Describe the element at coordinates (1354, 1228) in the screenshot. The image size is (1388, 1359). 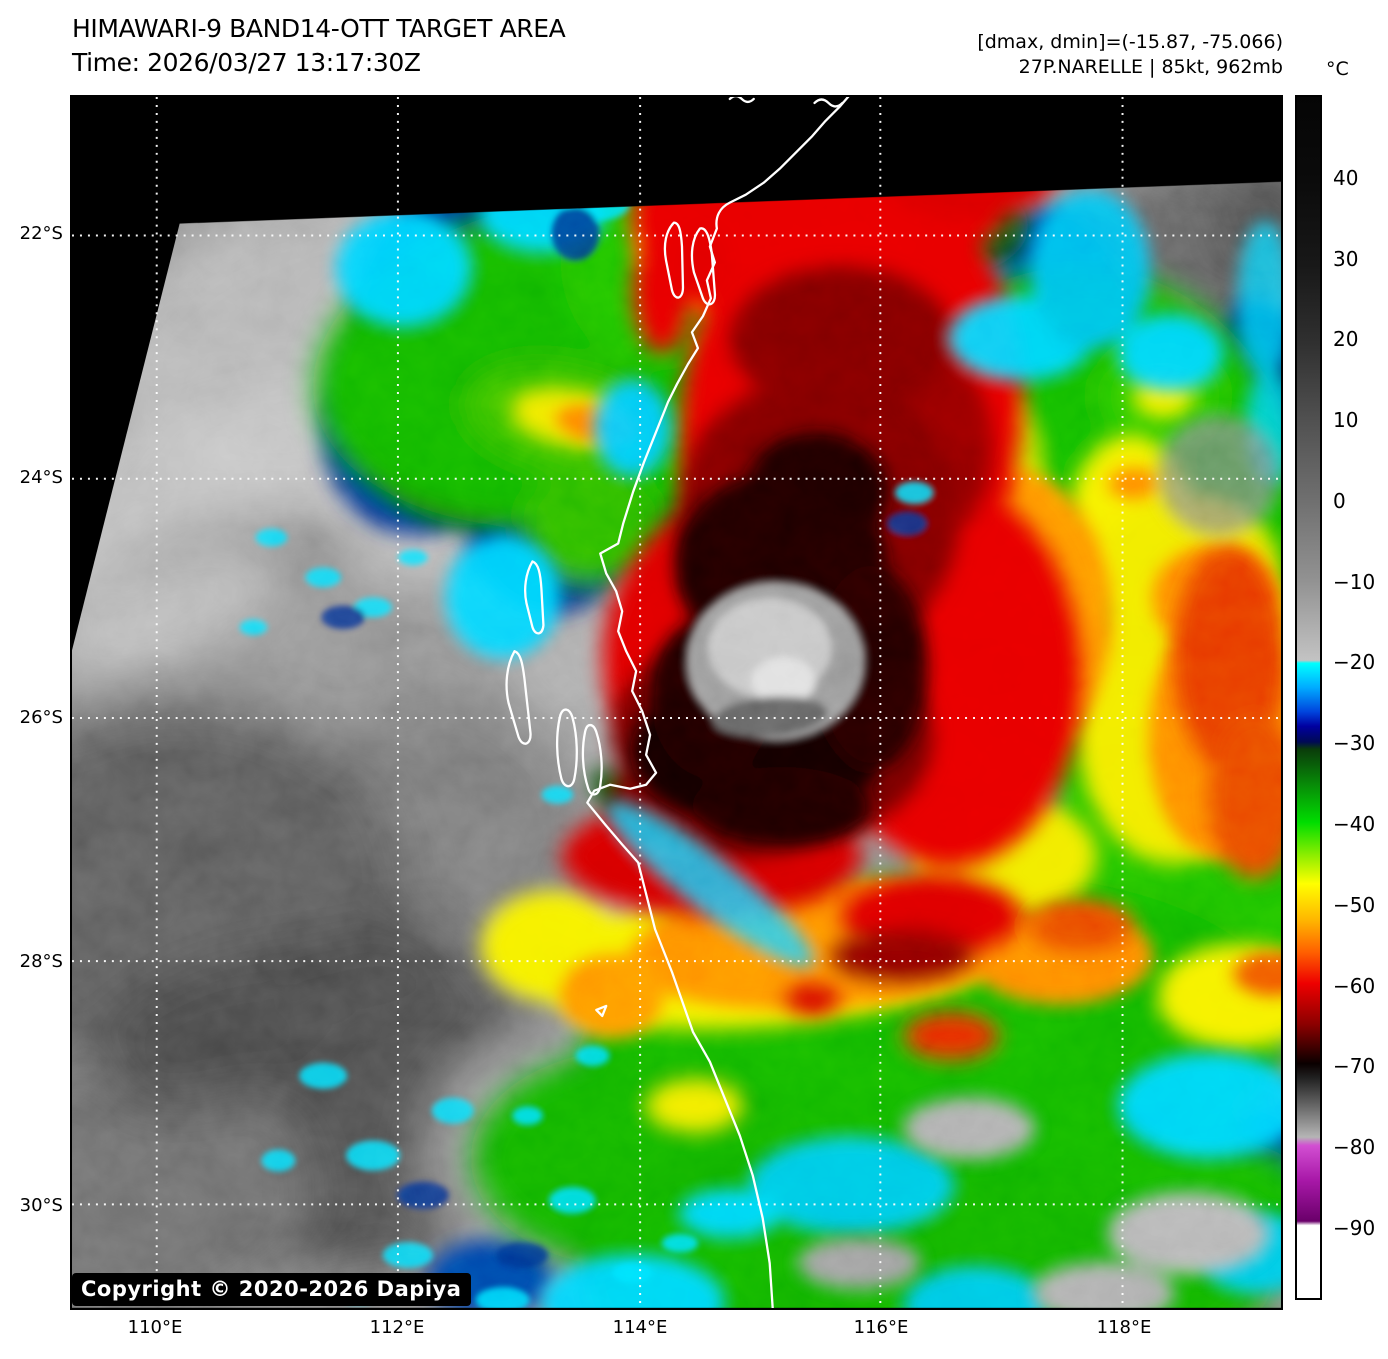
I see `colorbar-tick-label: −90` at that location.